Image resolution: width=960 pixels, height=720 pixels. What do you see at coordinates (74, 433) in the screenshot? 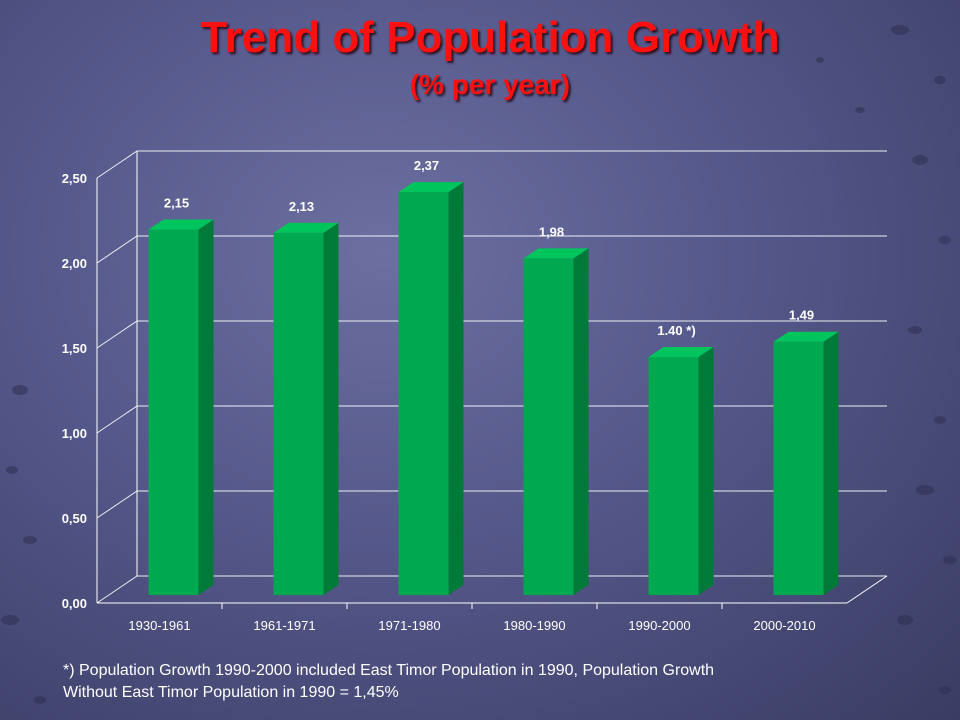
I see `y-tick-label: 1,00` at bounding box center [74, 433].